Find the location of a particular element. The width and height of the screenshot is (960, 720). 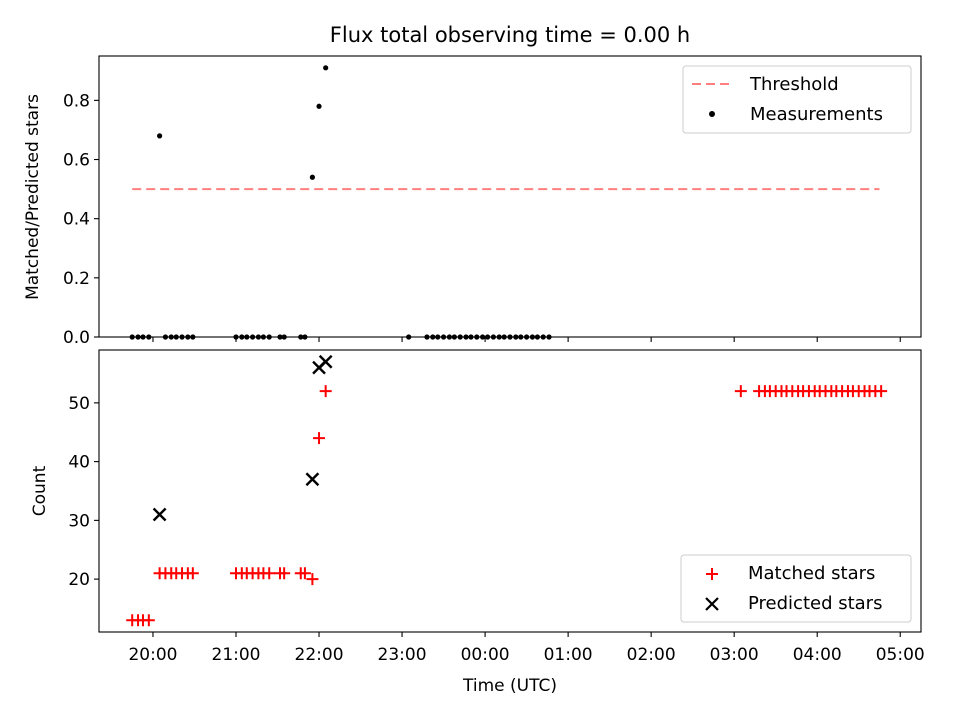

bottom-legend-box is located at coordinates (796, 588).